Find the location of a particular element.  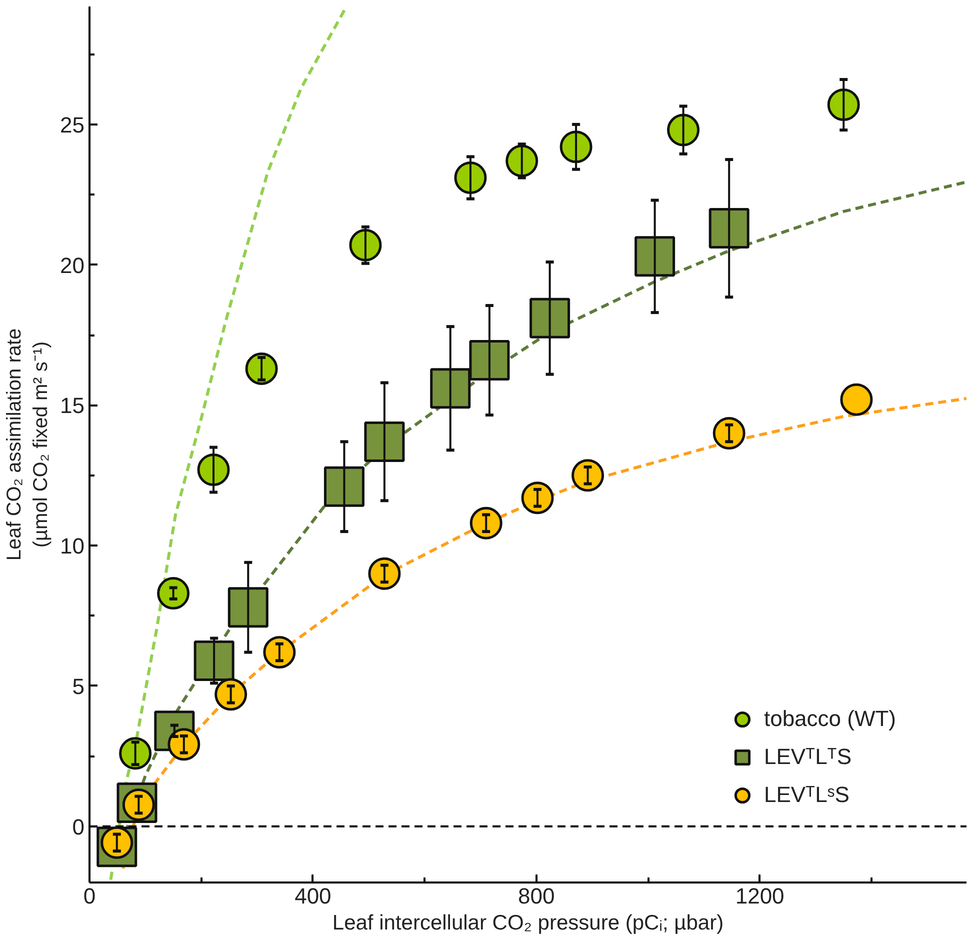

legend-label: LEVᵀLᵀS is located at coordinates (808, 757).